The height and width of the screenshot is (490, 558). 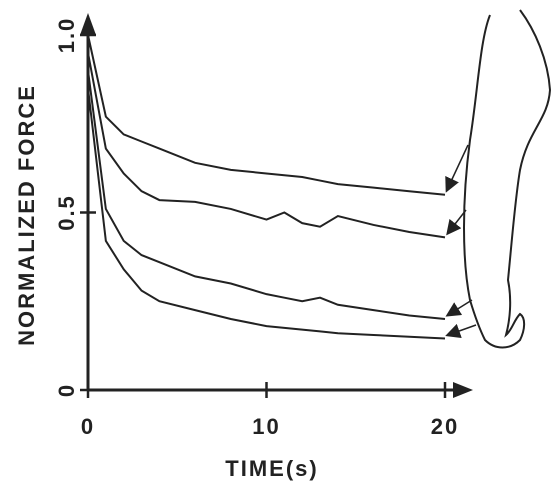 I want to click on y-tick-label: 0.5, so click(x=66, y=212).